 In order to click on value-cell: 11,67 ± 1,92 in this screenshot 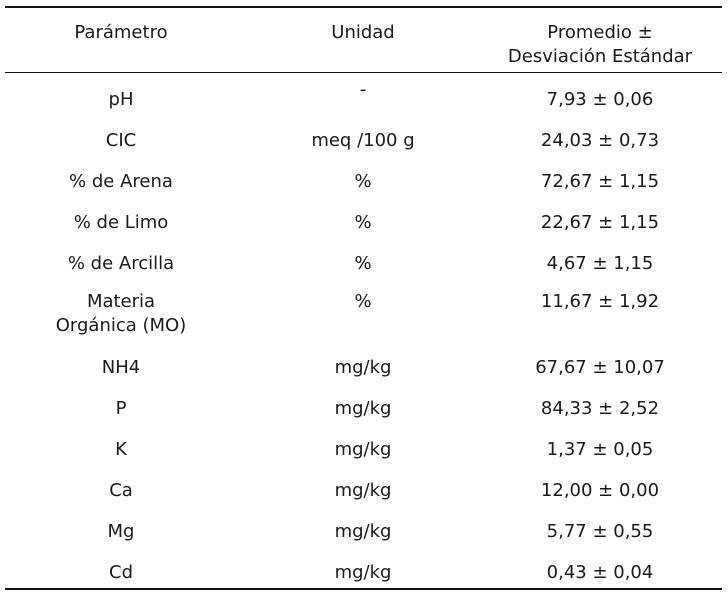, I will do `click(600, 301)`.